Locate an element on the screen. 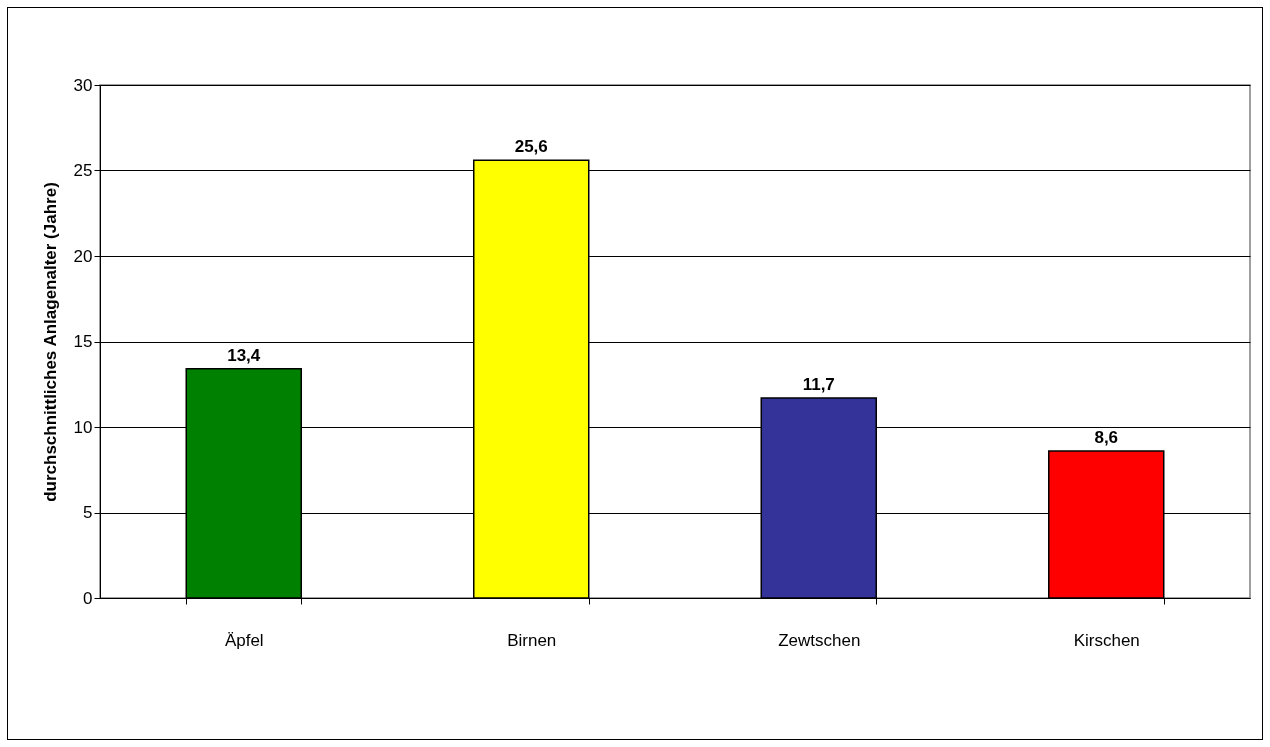 The width and height of the screenshot is (1270, 747). data-label: 8,6 is located at coordinates (1106, 437).